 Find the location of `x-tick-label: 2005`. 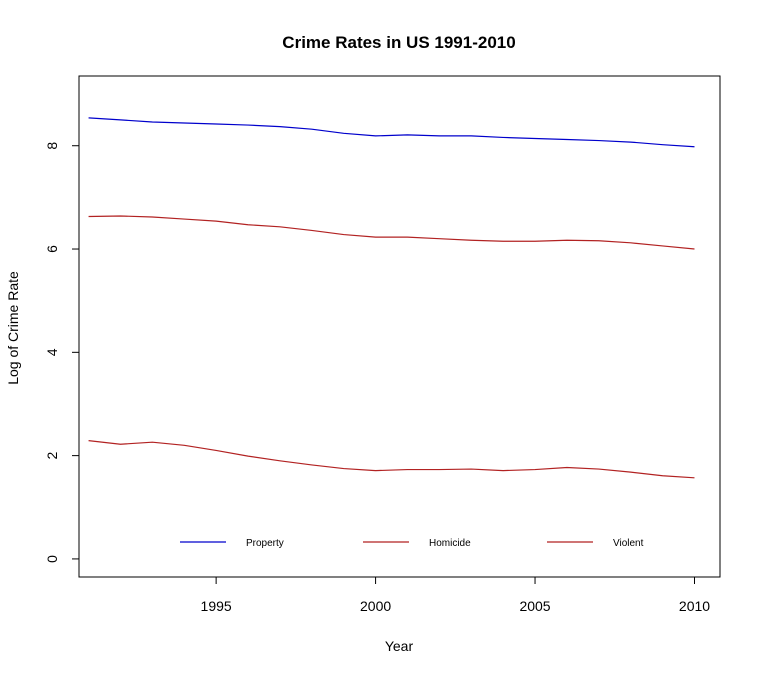

x-tick-label: 2005 is located at coordinates (534, 606).